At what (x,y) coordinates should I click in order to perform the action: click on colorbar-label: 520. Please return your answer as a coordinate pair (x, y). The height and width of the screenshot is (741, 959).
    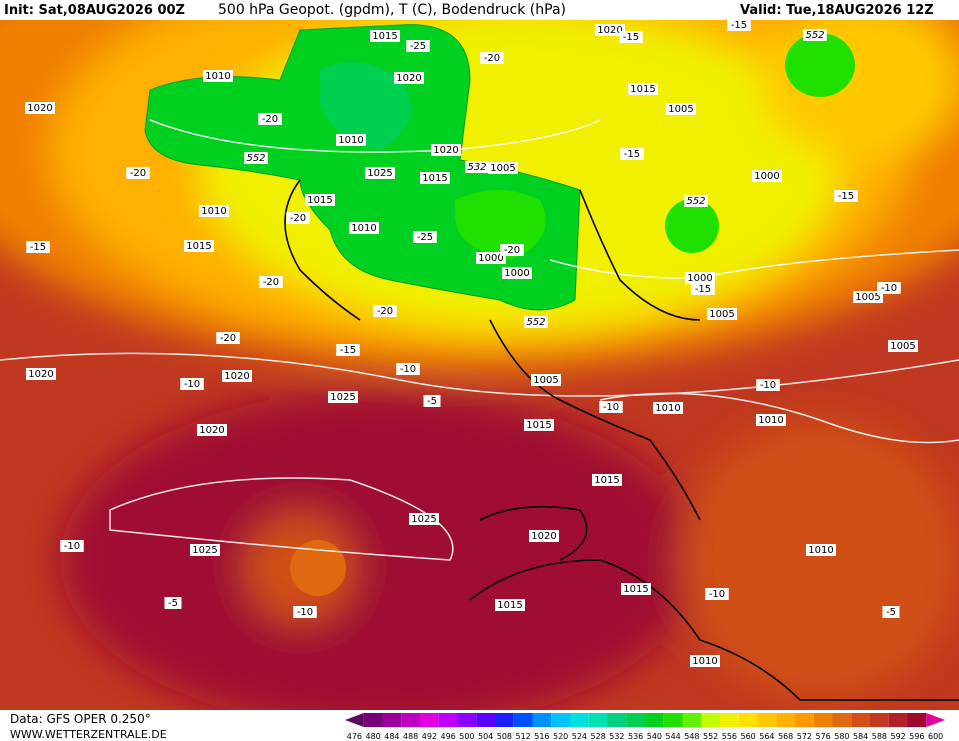
    Looking at the image, I should click on (560, 736).